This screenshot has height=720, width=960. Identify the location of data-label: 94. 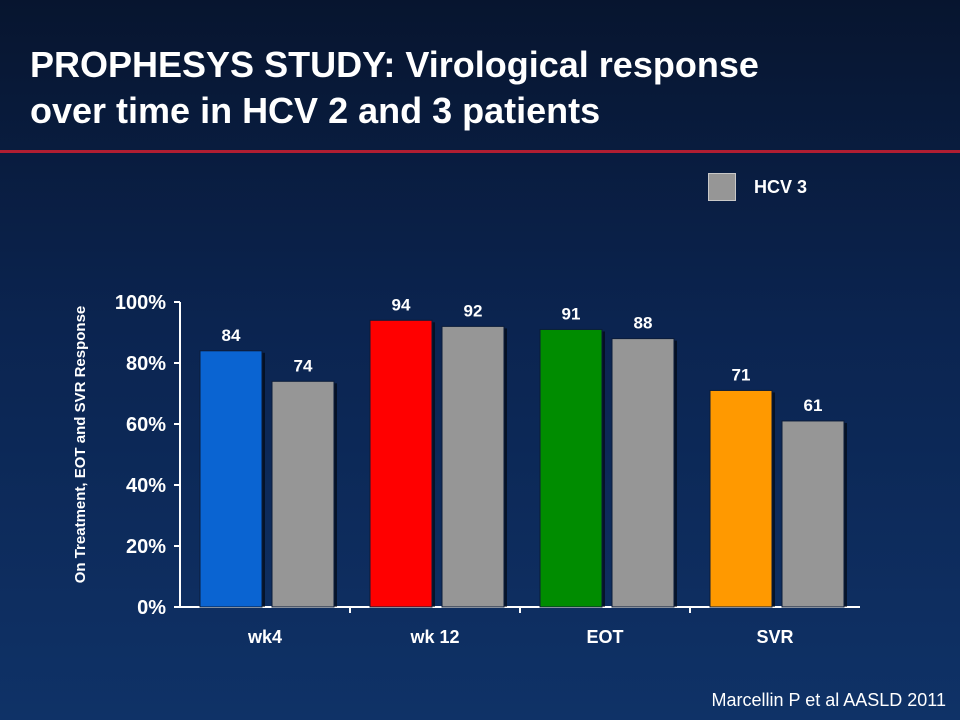
(401, 304).